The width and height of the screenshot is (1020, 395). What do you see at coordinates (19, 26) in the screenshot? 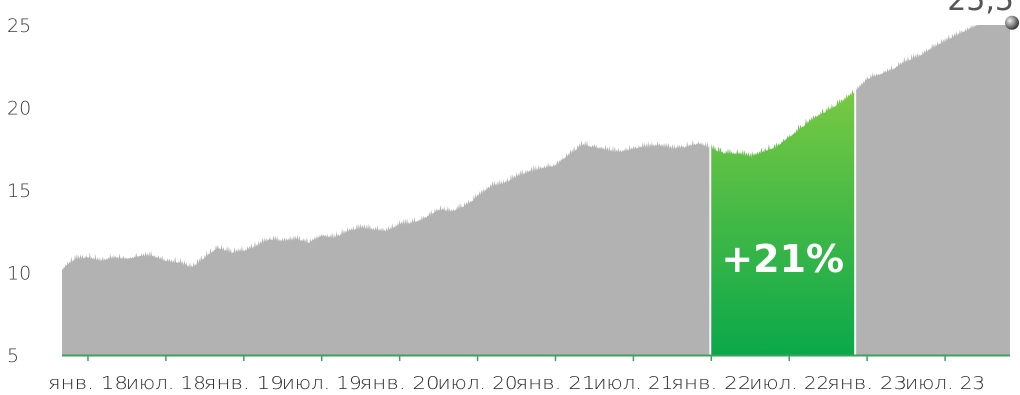
I see `y-tick-label: 25` at bounding box center [19, 26].